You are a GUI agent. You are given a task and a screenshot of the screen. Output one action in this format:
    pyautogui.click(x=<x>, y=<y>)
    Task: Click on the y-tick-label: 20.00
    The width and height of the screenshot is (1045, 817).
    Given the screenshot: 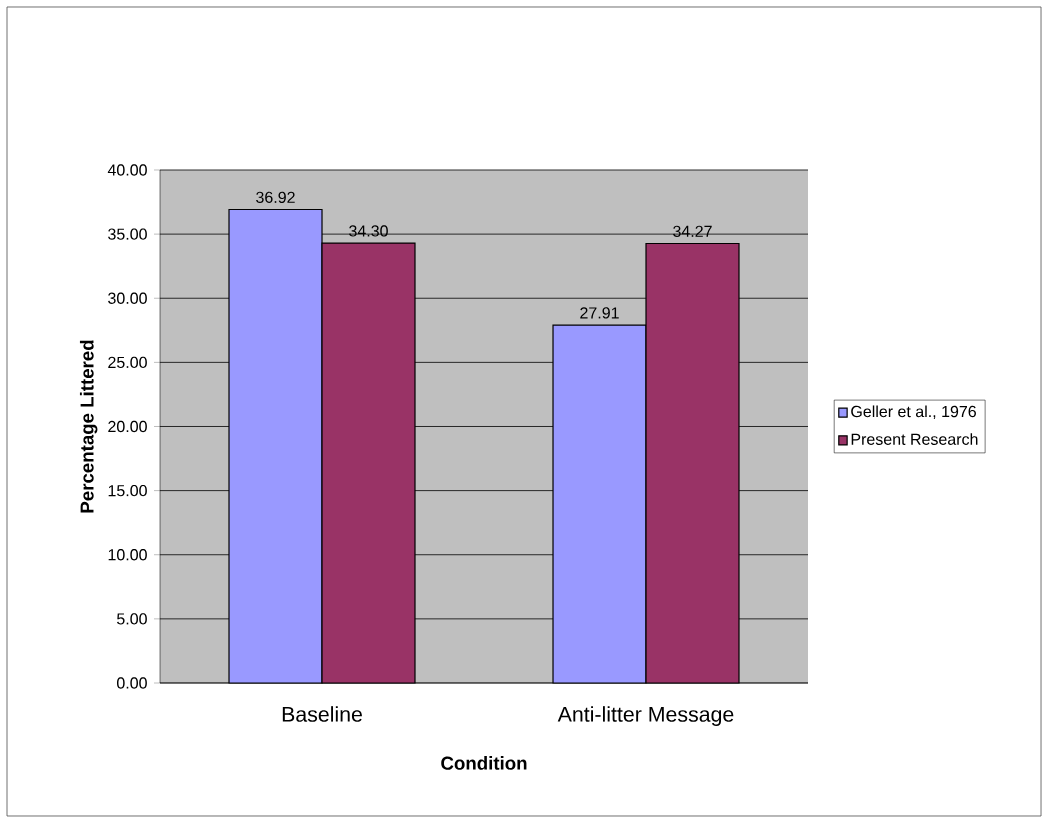 What is the action you would take?
    pyautogui.click(x=127, y=426)
    